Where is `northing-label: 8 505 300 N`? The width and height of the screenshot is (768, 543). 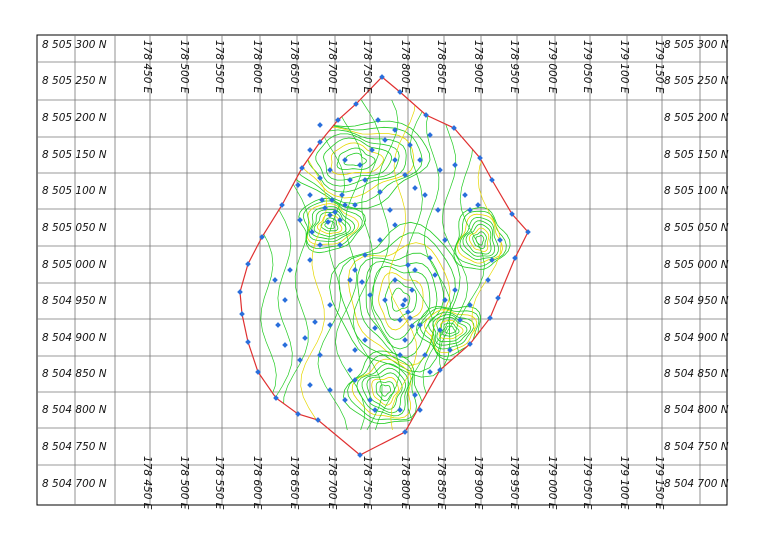
northing-label: 8 505 300 N is located at coordinates (696, 45).